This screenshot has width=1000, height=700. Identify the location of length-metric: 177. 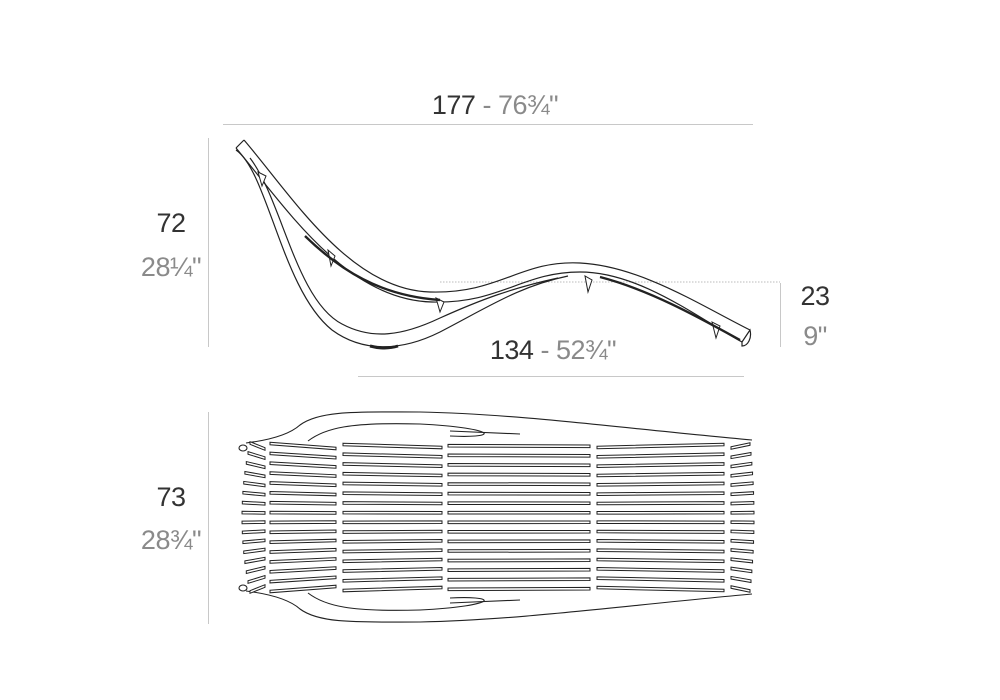
(453, 105).